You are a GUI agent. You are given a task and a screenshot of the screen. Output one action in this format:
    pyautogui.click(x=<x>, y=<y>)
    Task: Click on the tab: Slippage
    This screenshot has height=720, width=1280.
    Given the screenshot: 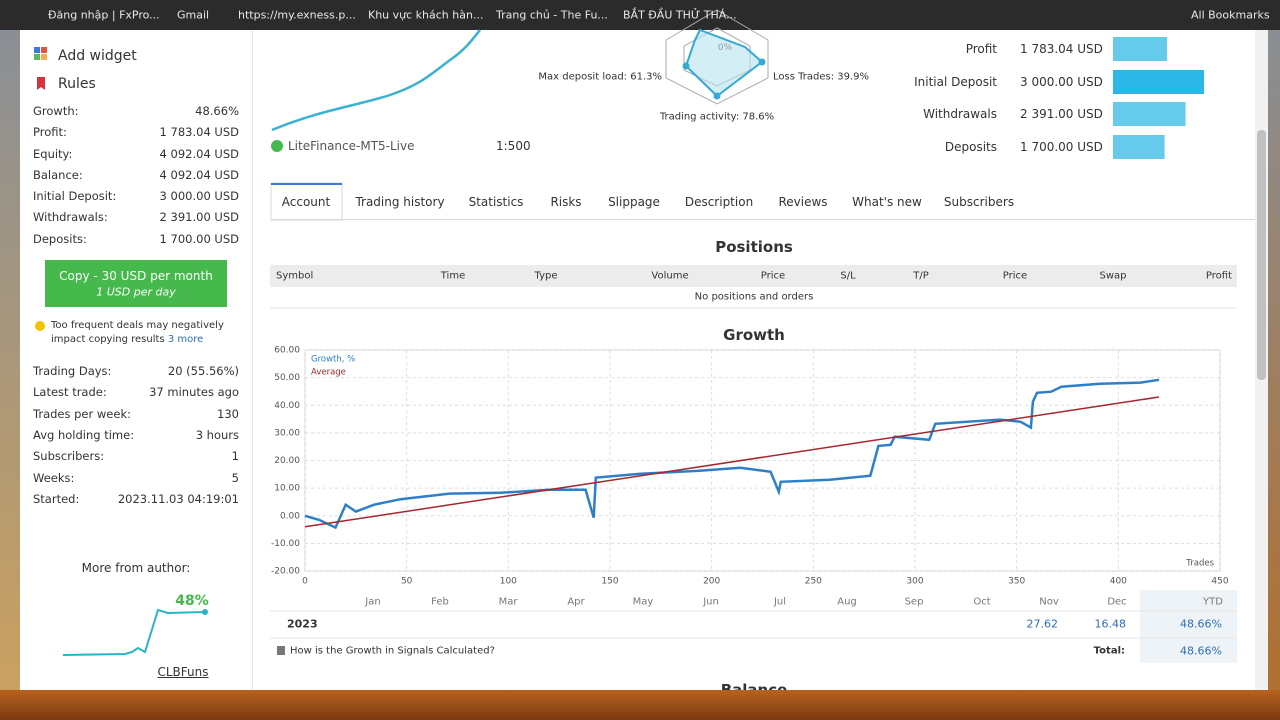 What is the action you would take?
    pyautogui.click(x=634, y=202)
    